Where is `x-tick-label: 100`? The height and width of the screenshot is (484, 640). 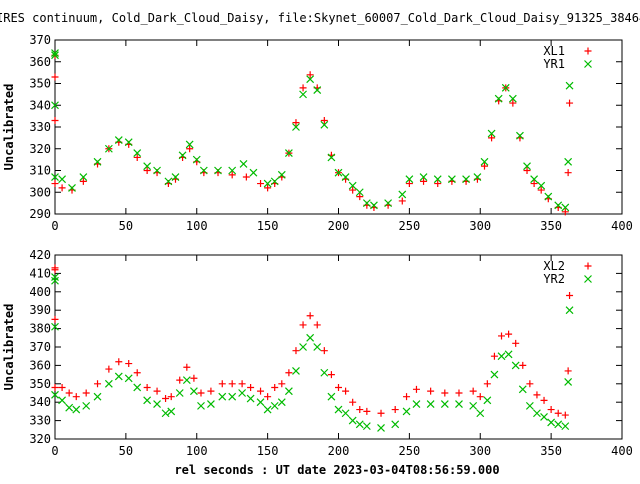
x-tick-label: 100 is located at coordinates (197, 226).